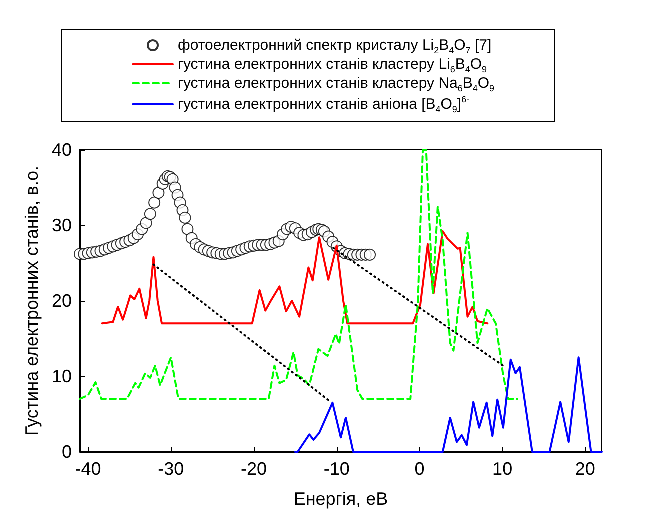 The width and height of the screenshot is (658, 525). Describe the element at coordinates (62, 150) in the screenshot. I see `y-tick-label: 40` at that location.